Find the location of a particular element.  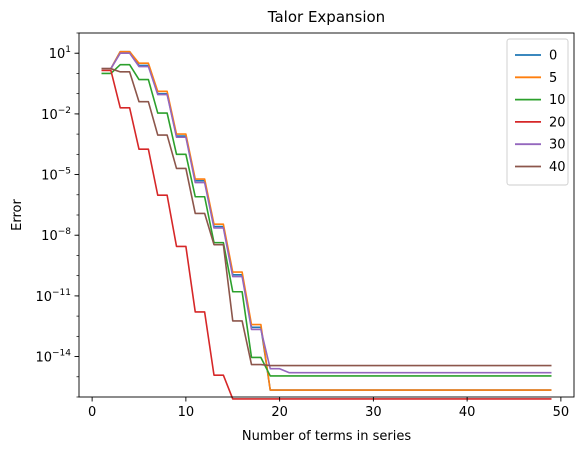

x-tick-label: 30 is located at coordinates (373, 412).